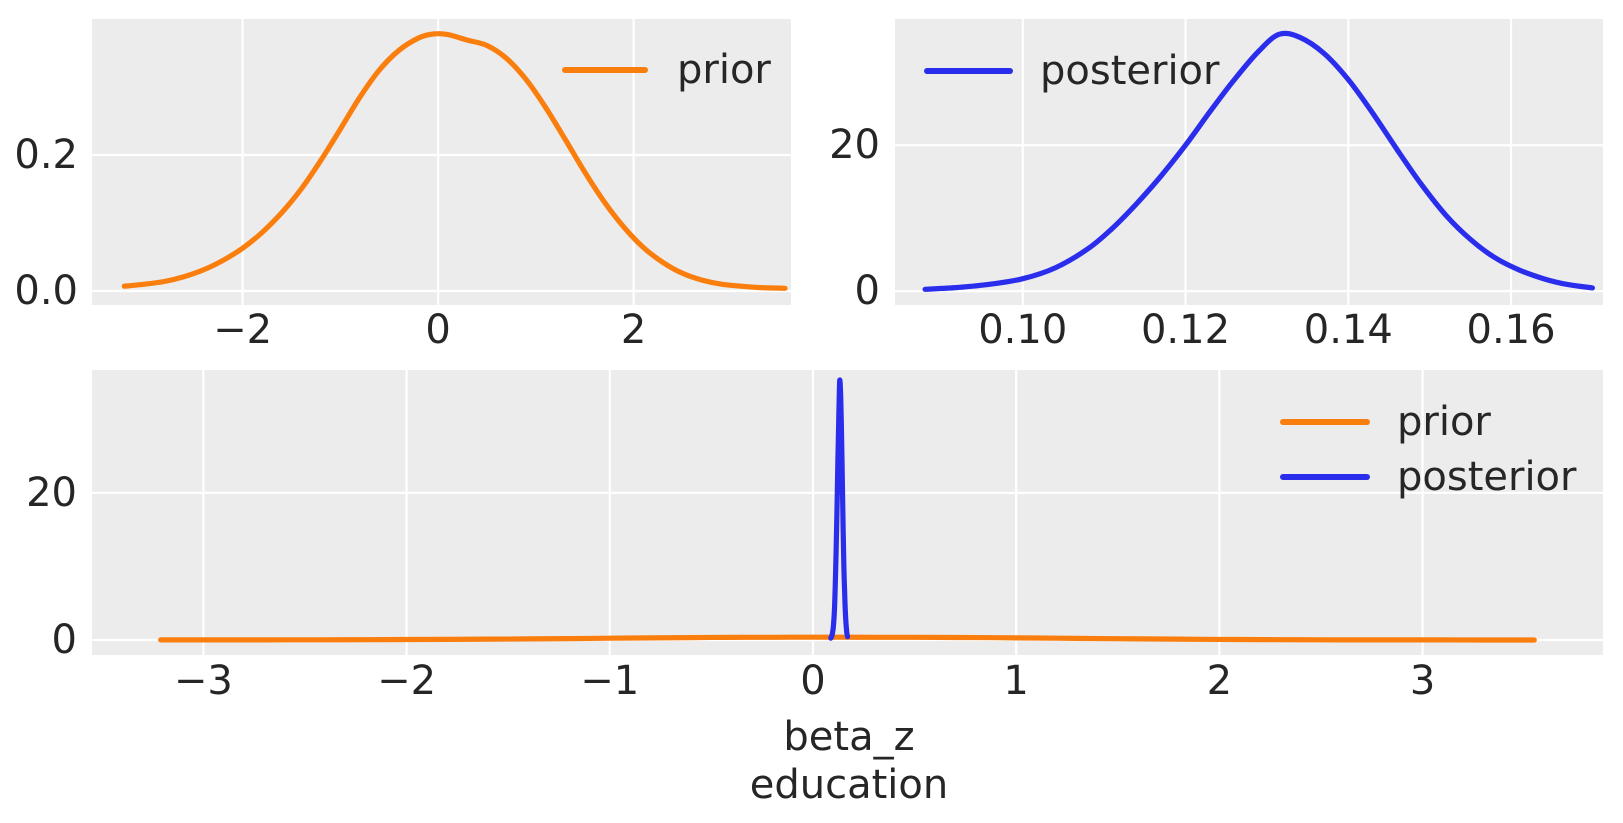 This screenshot has height=823, width=1623. What do you see at coordinates (609, 681) in the screenshot?
I see `x-tick-label: −1` at bounding box center [609, 681].